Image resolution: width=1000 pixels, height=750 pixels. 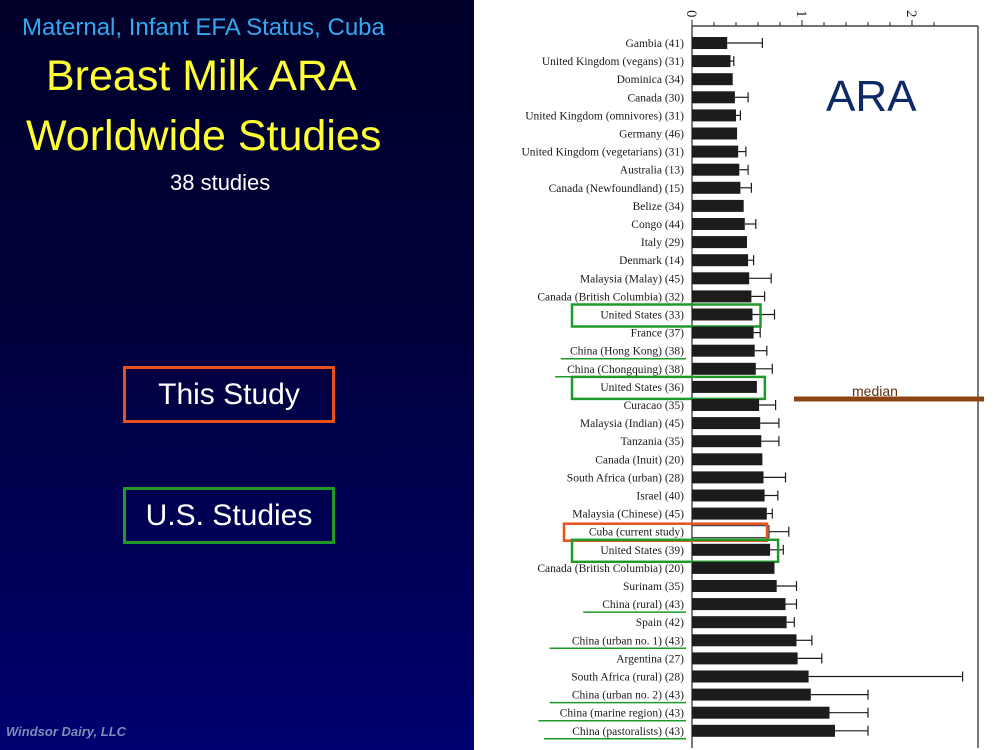 What do you see at coordinates (651, 261) in the screenshot?
I see `study-label: Denmark (14)` at bounding box center [651, 261].